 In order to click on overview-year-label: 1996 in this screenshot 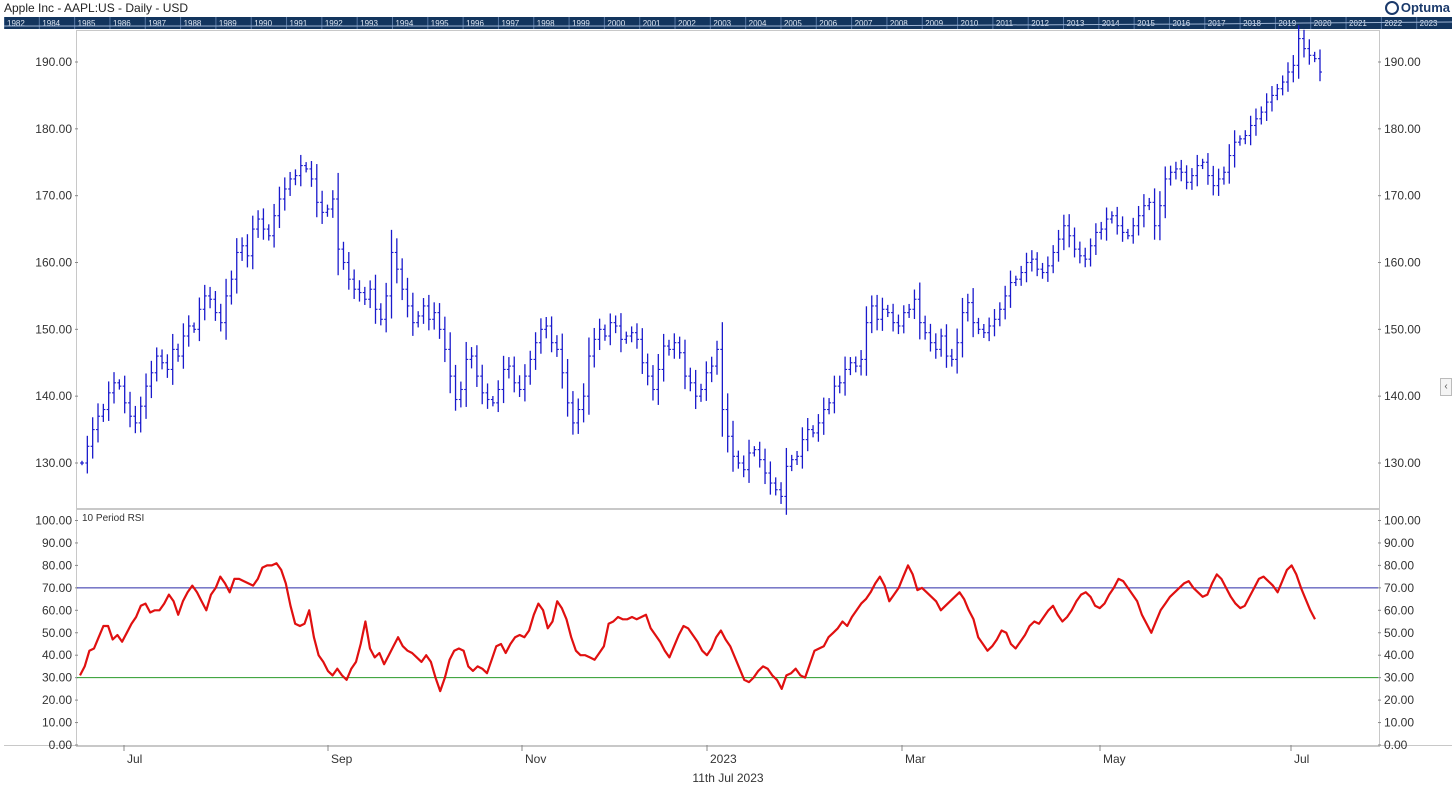, I will do `click(475, 23)`.